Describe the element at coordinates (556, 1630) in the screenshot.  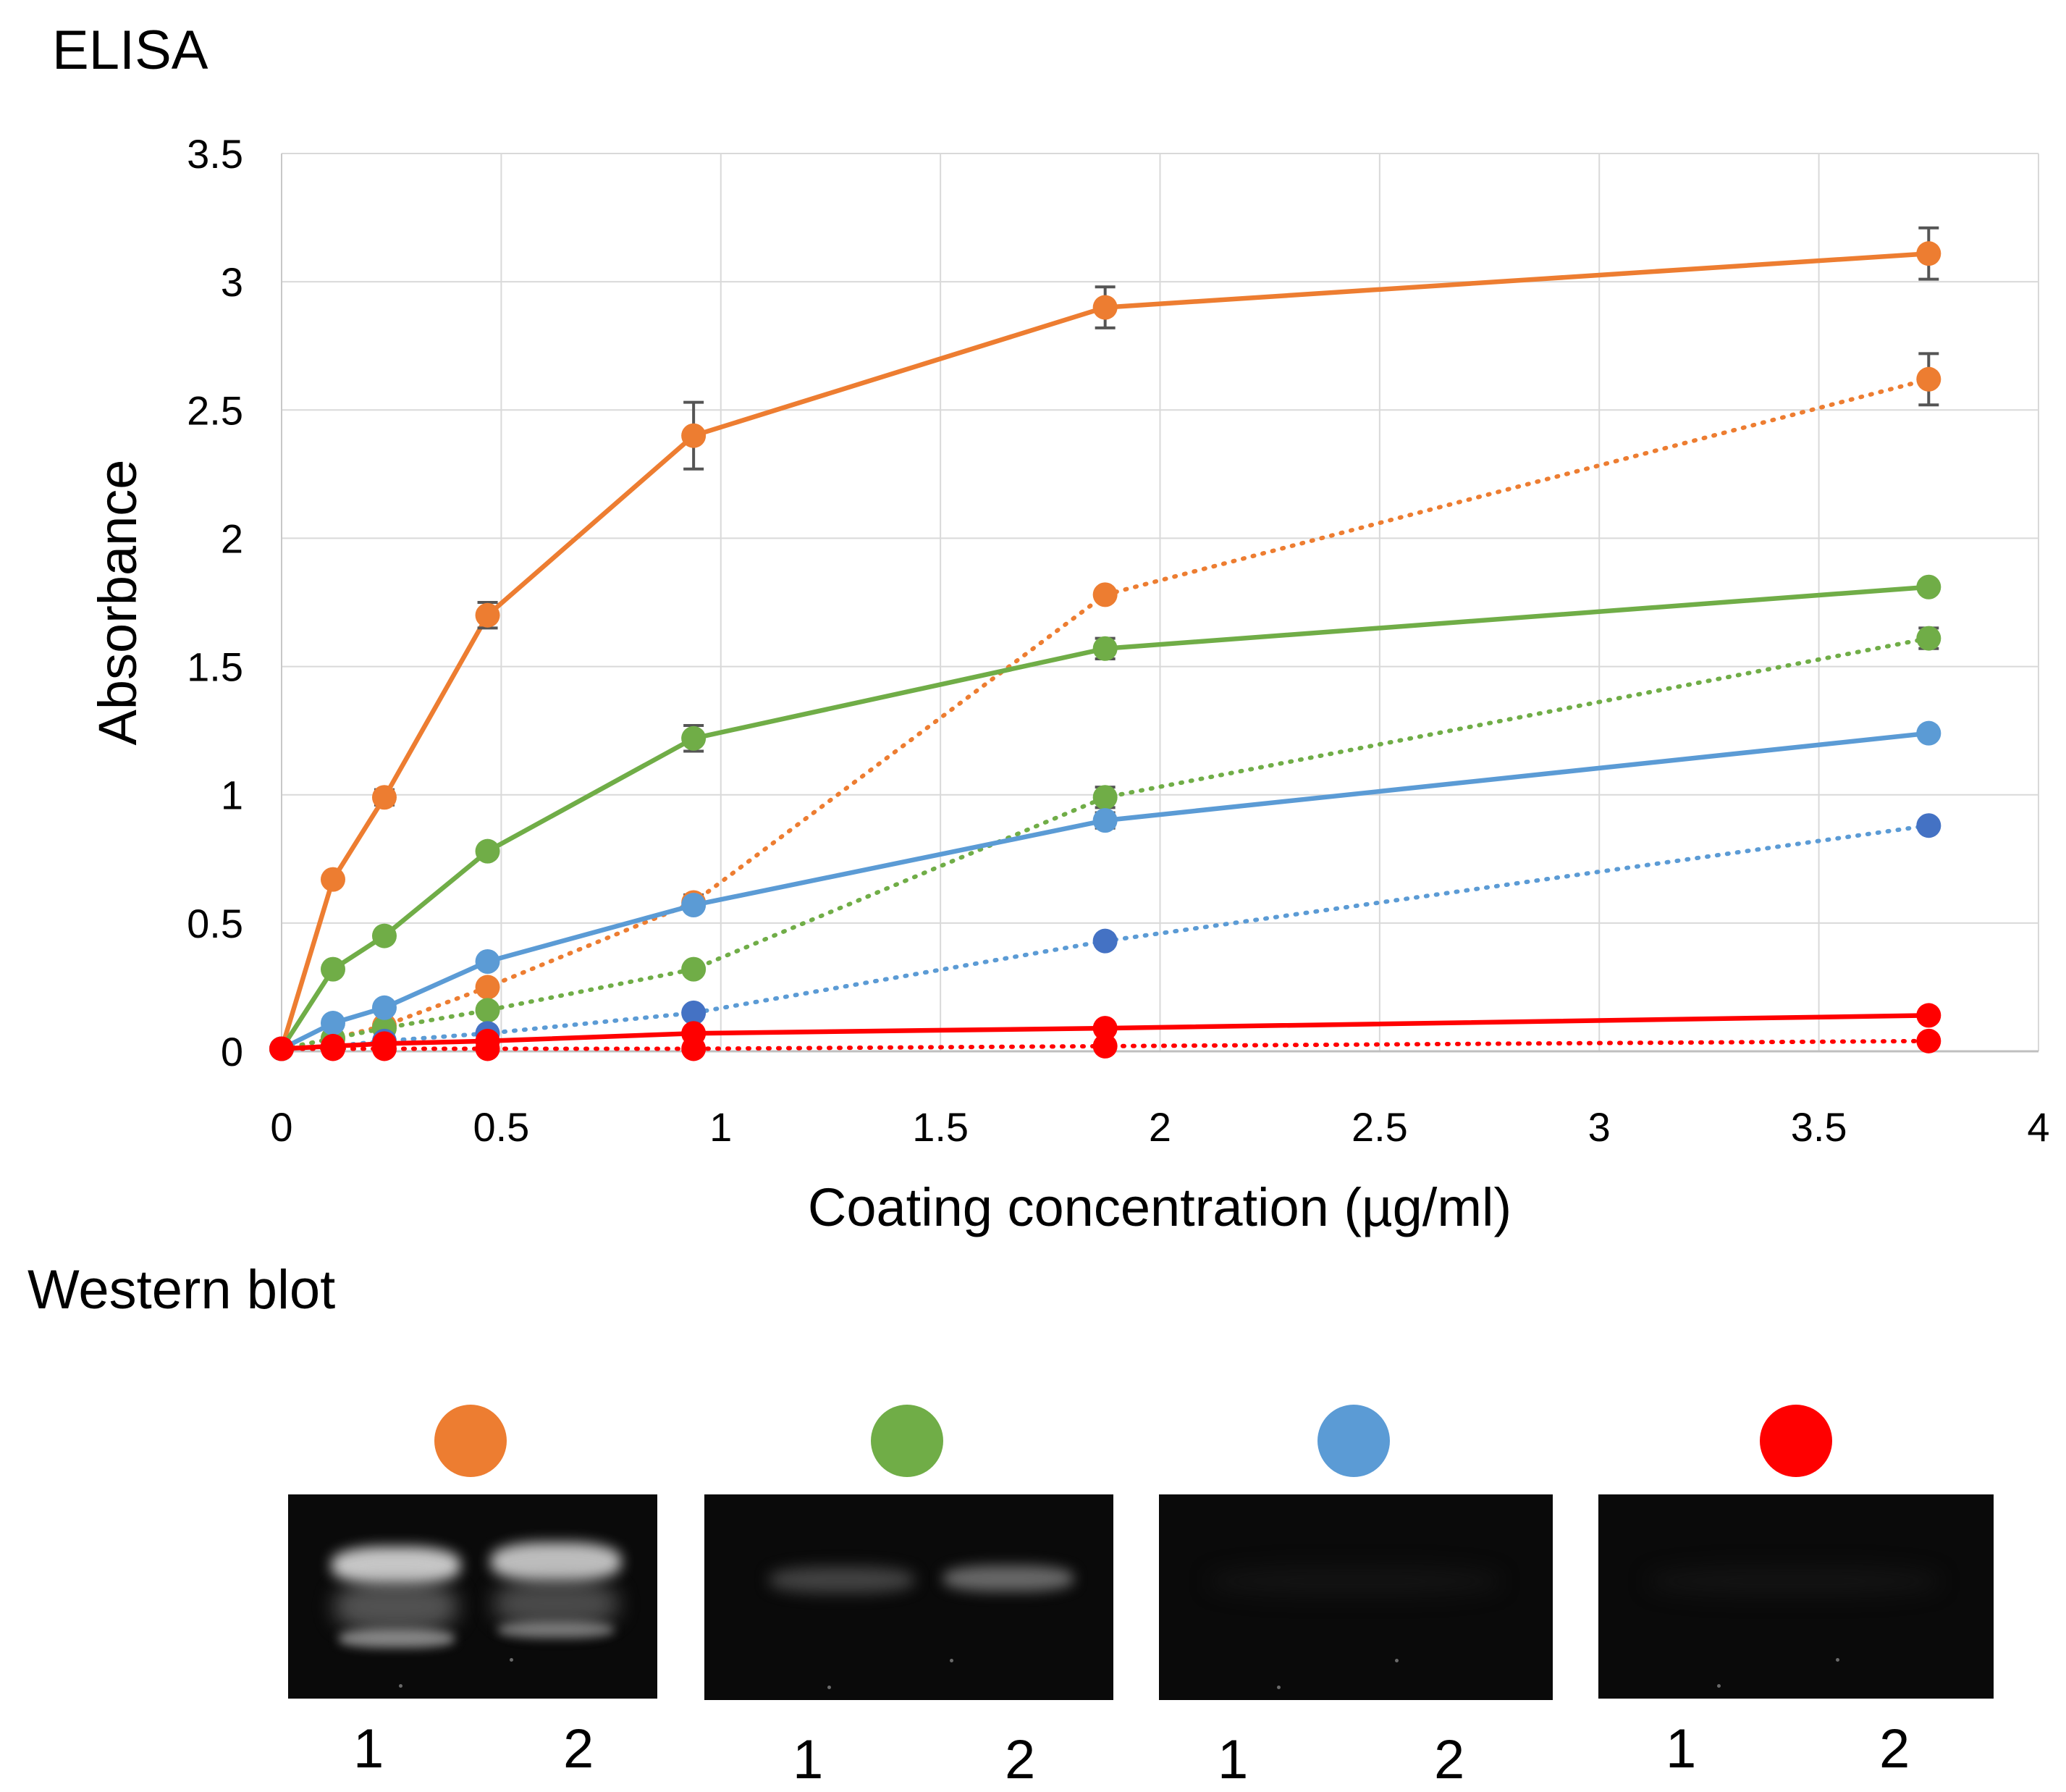
I see `band-lower-lane2` at that location.